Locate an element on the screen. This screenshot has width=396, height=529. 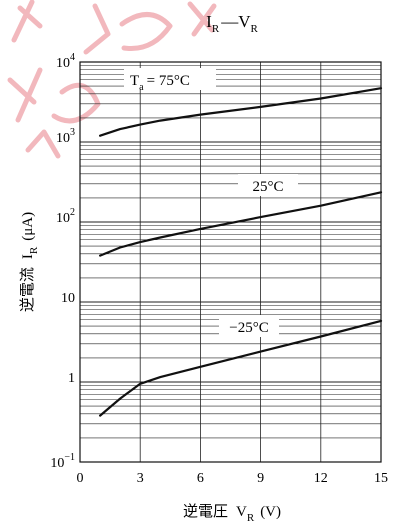
x-tick-labels: 0 3 6 9 12 15 is located at coordinates (233, 478).